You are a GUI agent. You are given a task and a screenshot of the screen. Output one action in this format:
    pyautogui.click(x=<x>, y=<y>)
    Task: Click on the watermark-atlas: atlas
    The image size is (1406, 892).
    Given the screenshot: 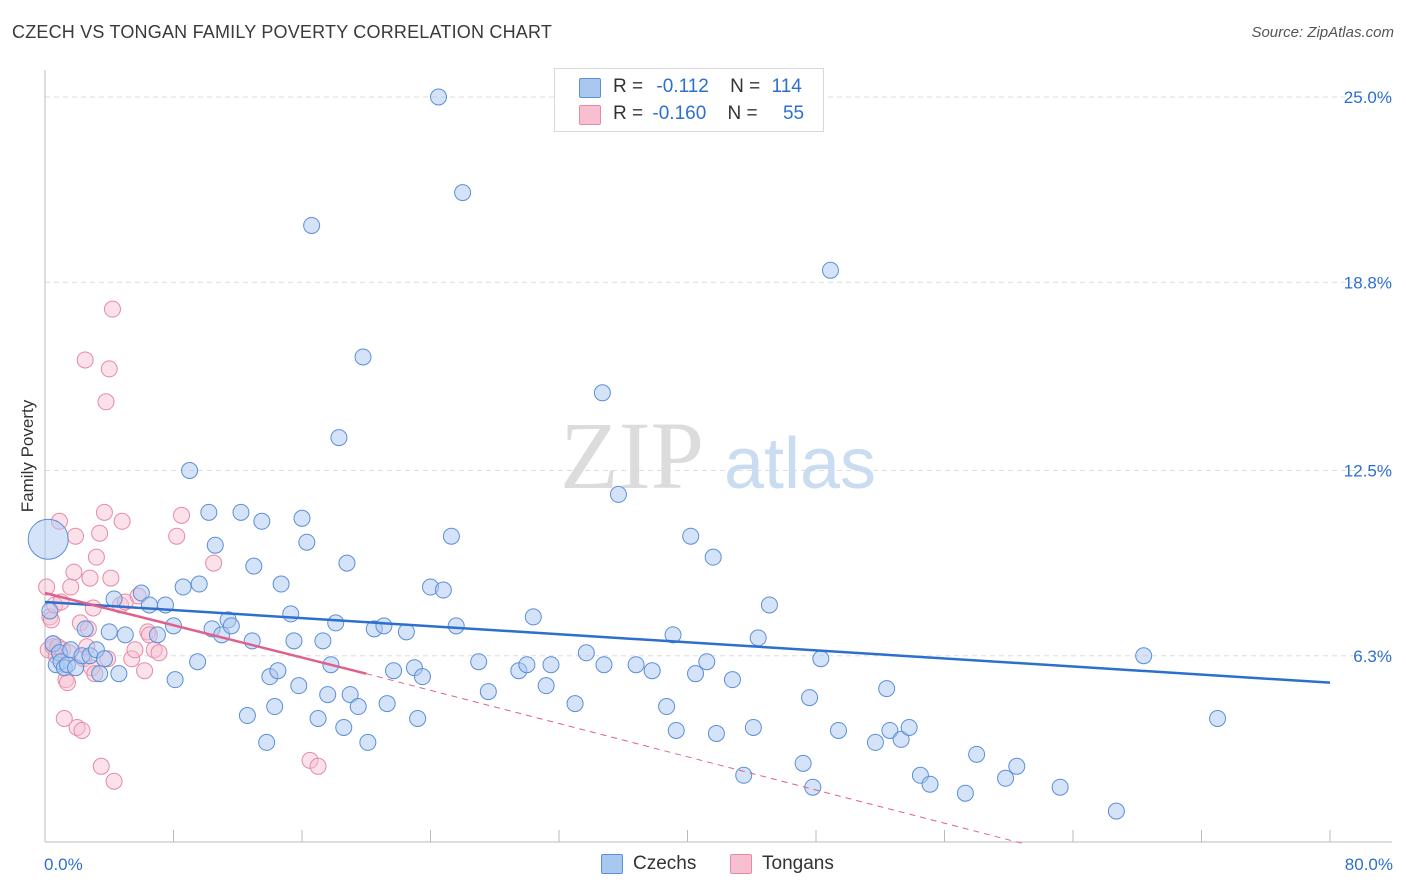 What is the action you would take?
    pyautogui.click(x=800, y=464)
    